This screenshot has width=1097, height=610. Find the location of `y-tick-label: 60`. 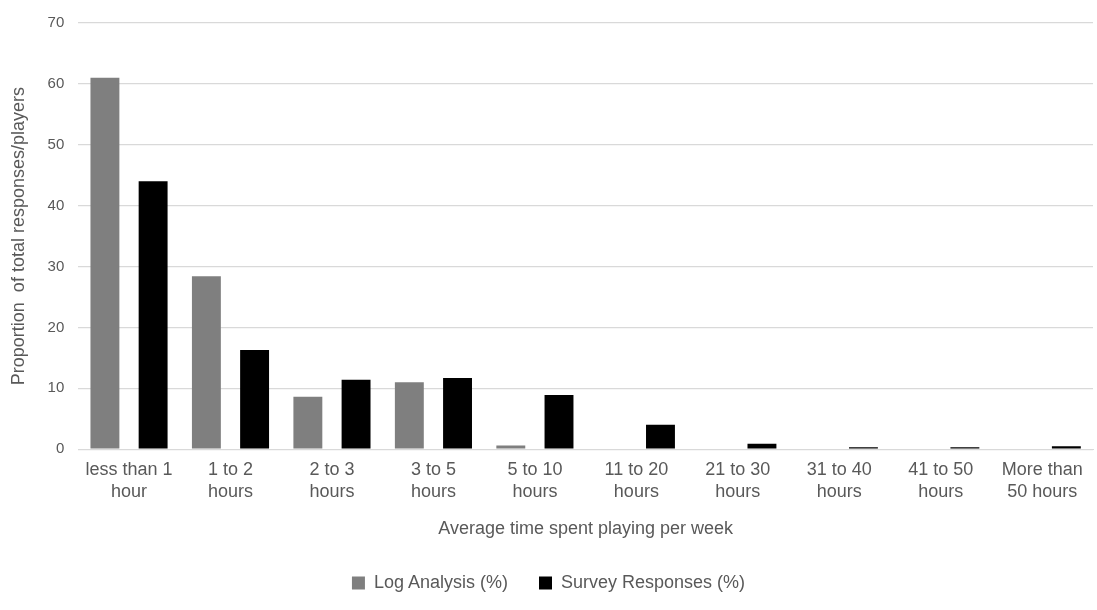

y-tick-label: 60 is located at coordinates (56, 83).